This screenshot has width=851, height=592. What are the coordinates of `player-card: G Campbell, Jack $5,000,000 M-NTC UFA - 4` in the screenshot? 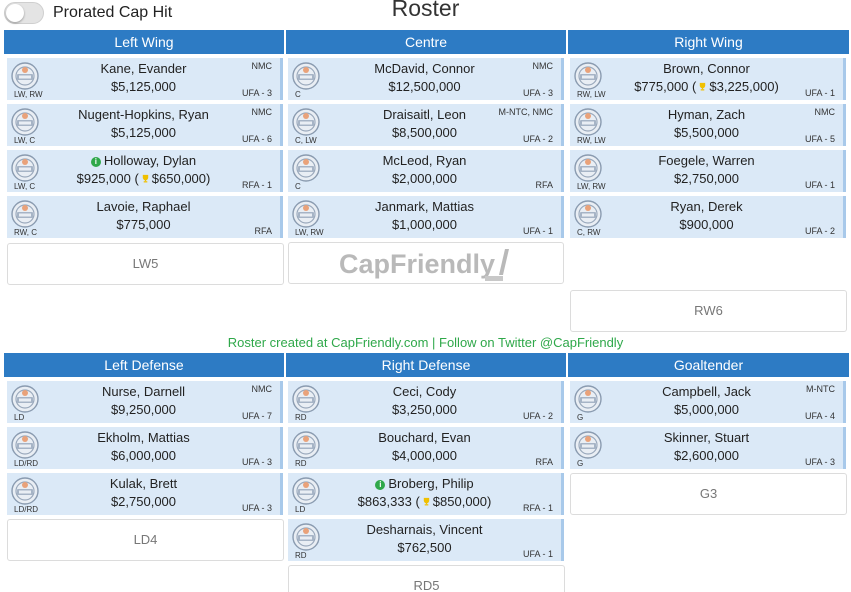 It's located at (708, 402).